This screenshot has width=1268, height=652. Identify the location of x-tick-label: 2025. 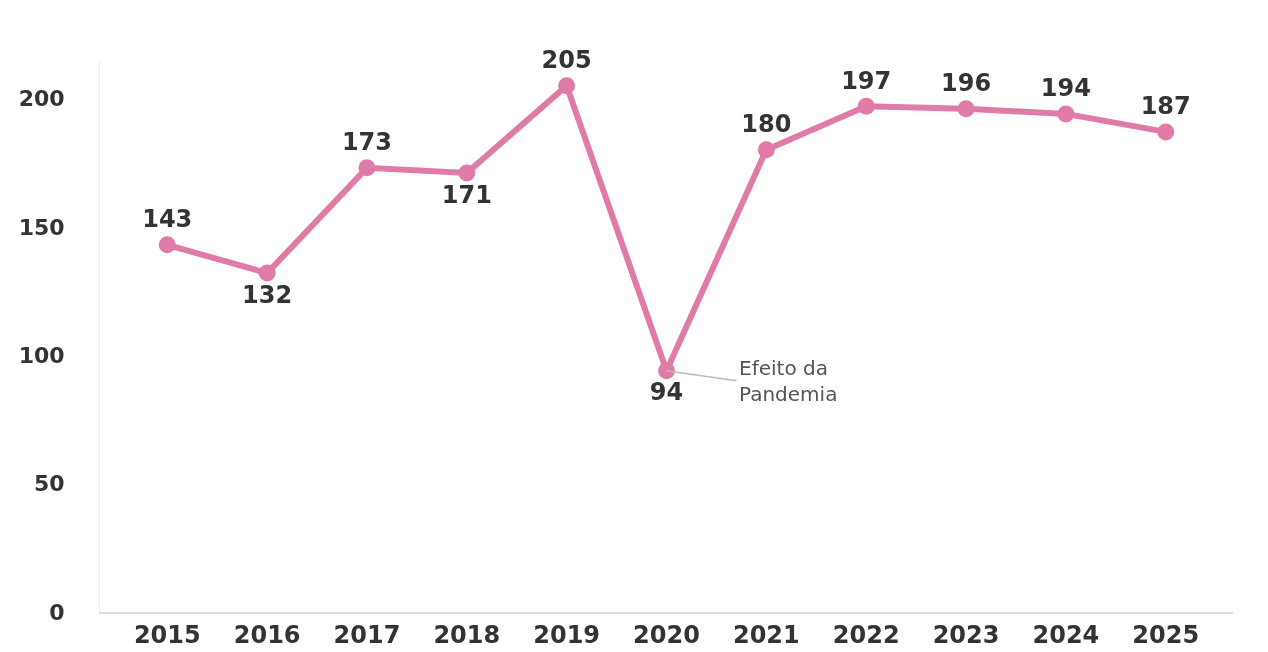
(1166, 634).